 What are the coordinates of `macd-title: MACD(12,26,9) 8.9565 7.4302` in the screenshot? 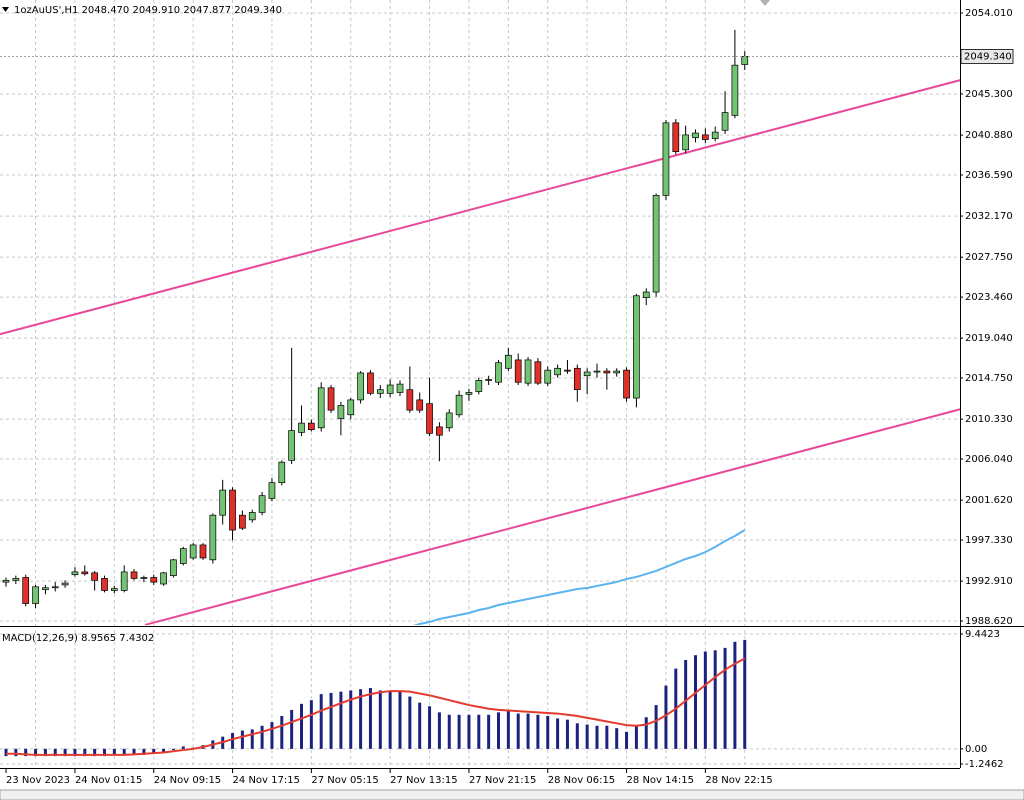 It's located at (78, 638).